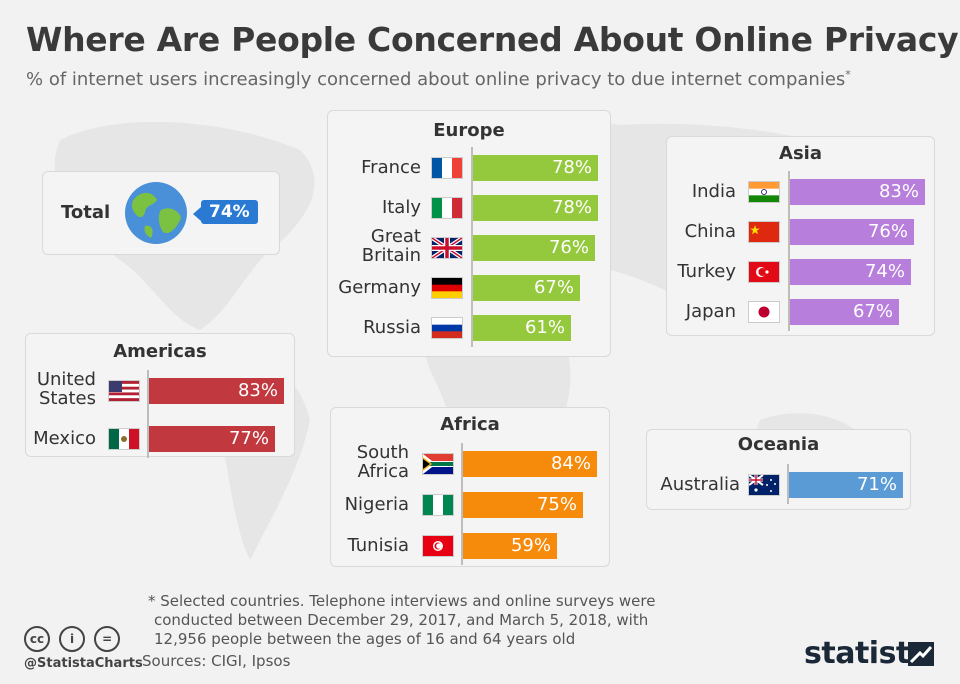 The width and height of the screenshot is (960, 684). What do you see at coordinates (522, 328) in the screenshot?
I see `bar: 61%` at bounding box center [522, 328].